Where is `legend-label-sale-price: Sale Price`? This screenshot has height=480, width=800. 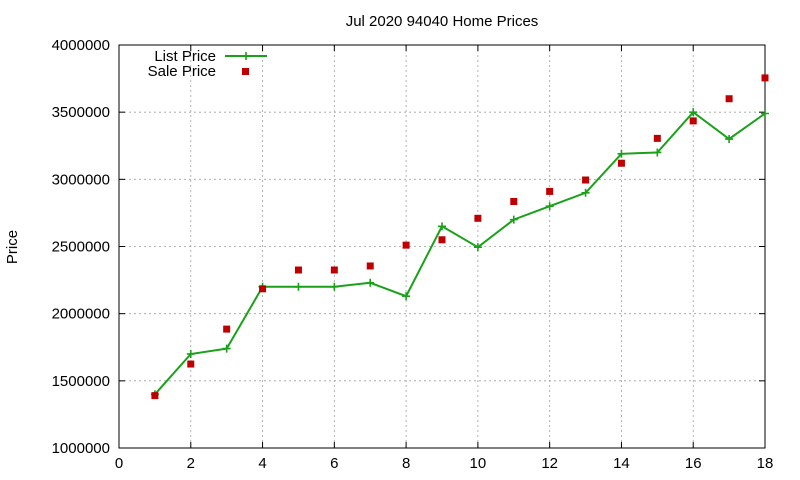
legend-label-sale-price: Sale Price is located at coordinates (182, 71).